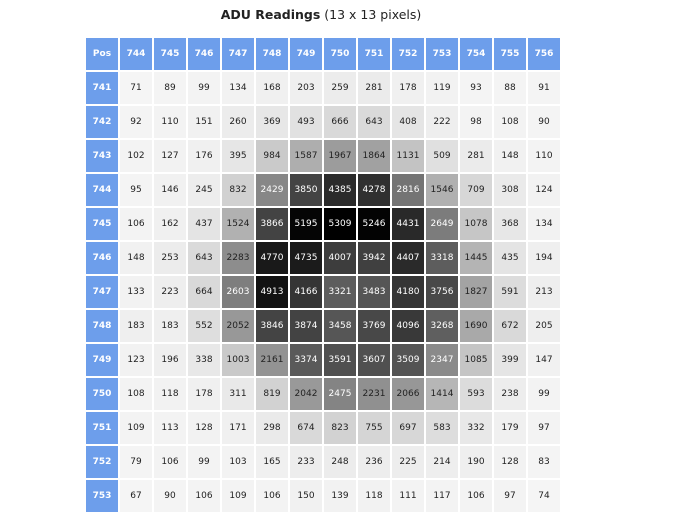 This screenshot has width=692, height=532. What do you see at coordinates (204, 292) in the screenshot?
I see `adu-cell: 664` at bounding box center [204, 292].